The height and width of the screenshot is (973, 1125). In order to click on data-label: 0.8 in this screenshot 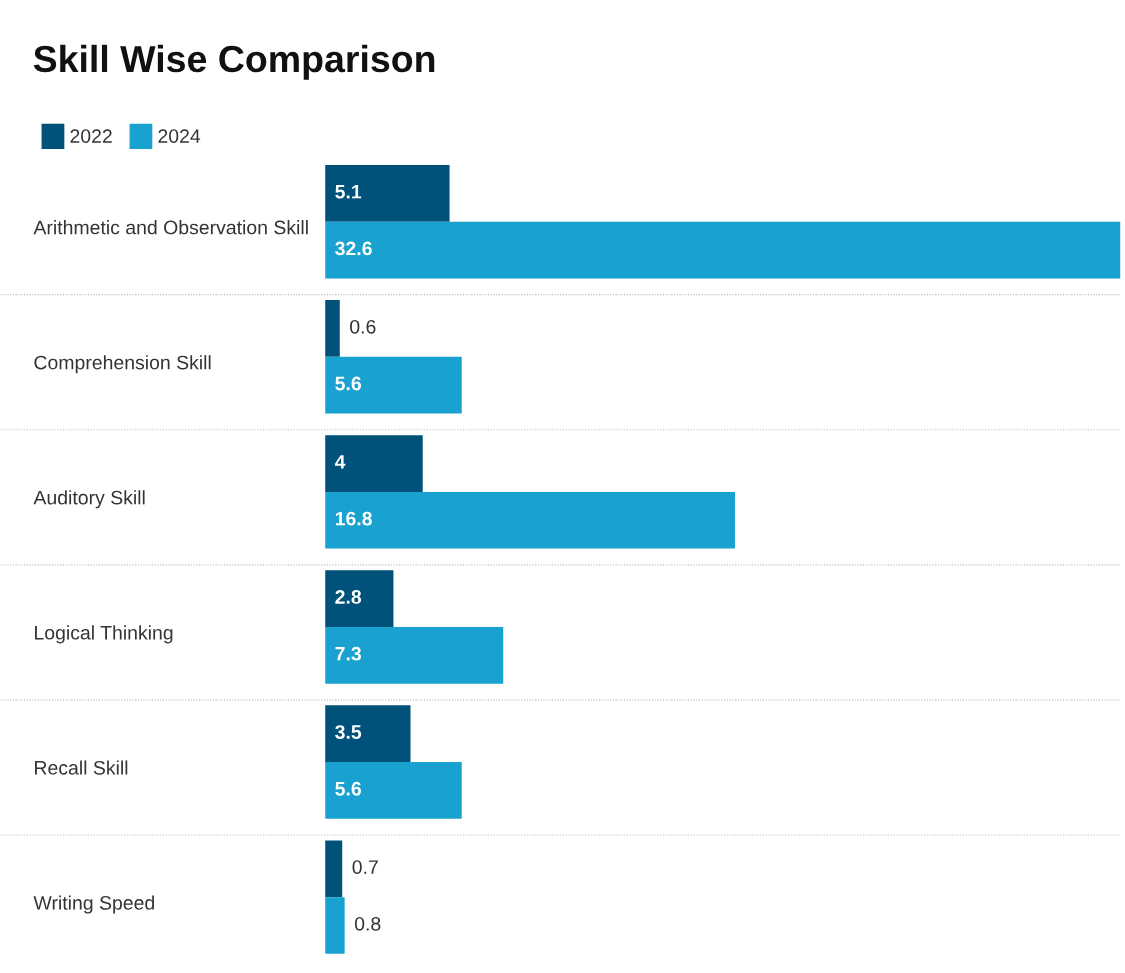, I will do `click(367, 923)`.